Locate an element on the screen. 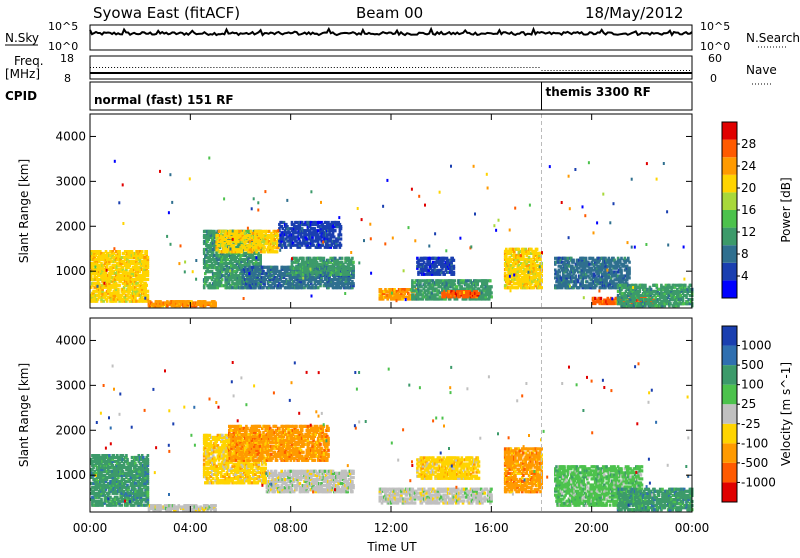 The width and height of the screenshot is (800, 558). freq-right-tick-top: 60 is located at coordinates (715, 58).